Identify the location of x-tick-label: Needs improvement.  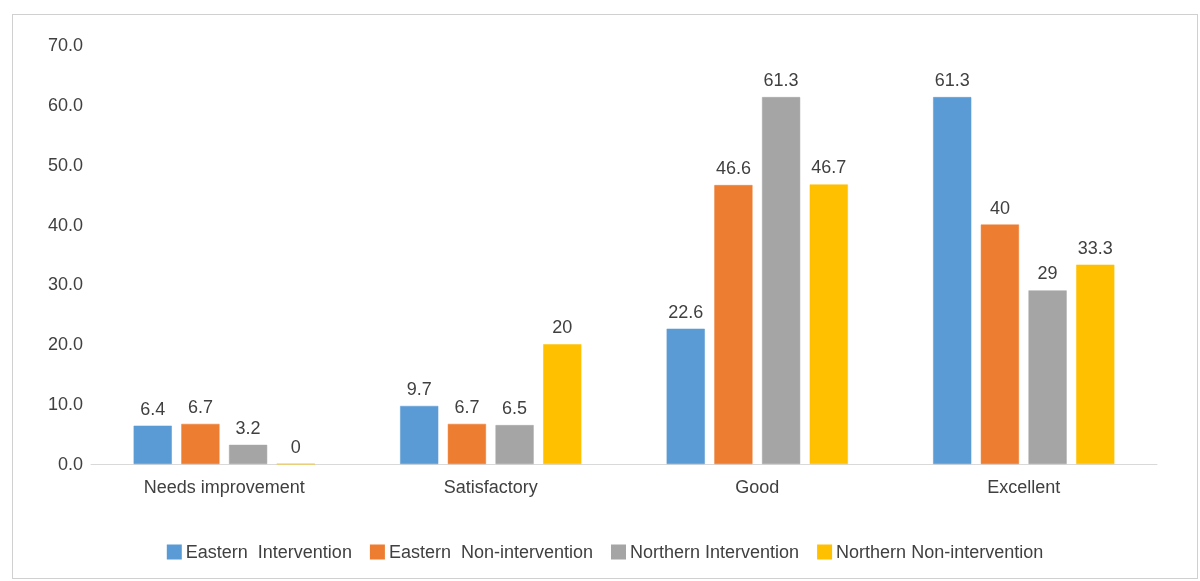
(224, 487).